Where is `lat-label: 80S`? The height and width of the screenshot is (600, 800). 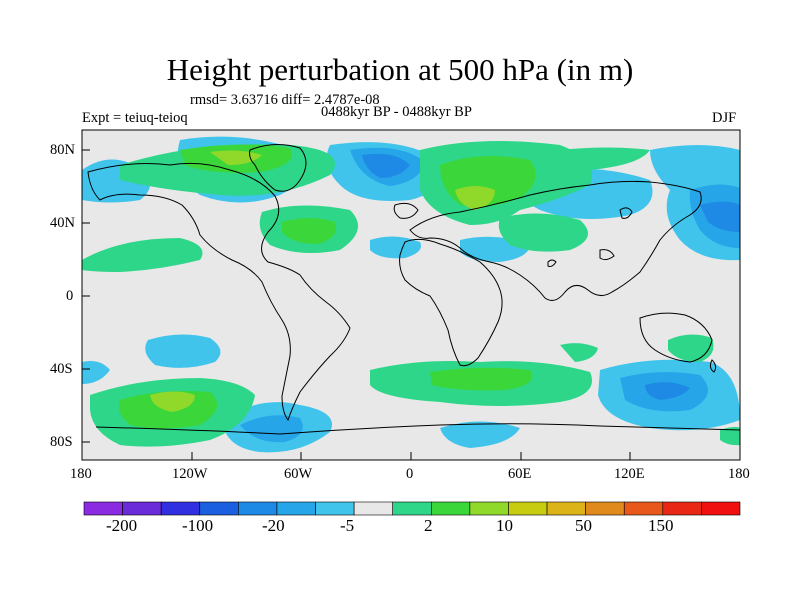
lat-label: 80S is located at coordinates (61, 442).